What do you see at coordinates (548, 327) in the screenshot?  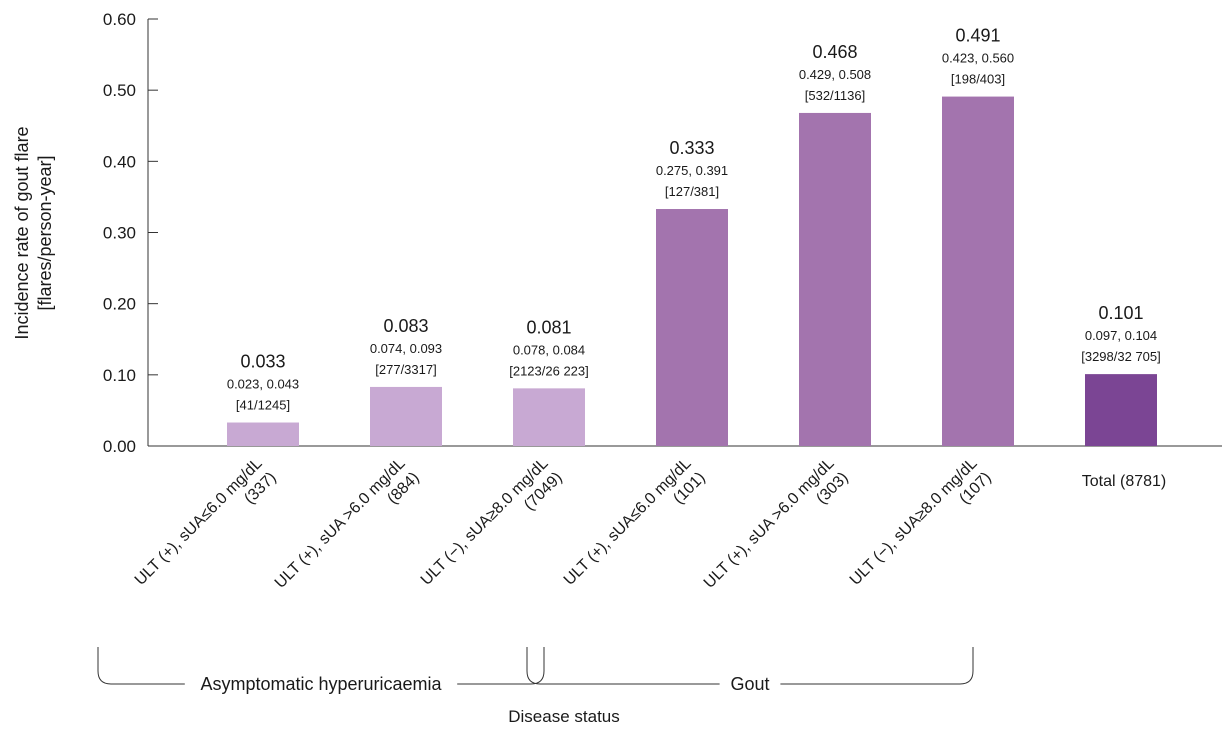 I see `bar-value-label: 0.081` at bounding box center [548, 327].